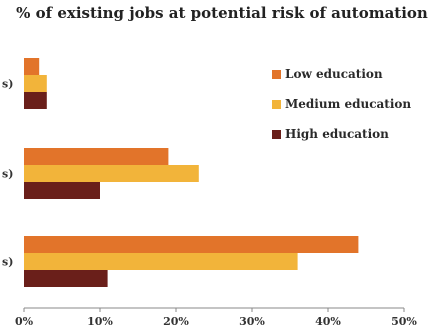 Image resolution: width=444 pixels, height=331 pixels. Describe the element at coordinates (100, 321) in the screenshot. I see `x-tick-label: 10%` at that location.